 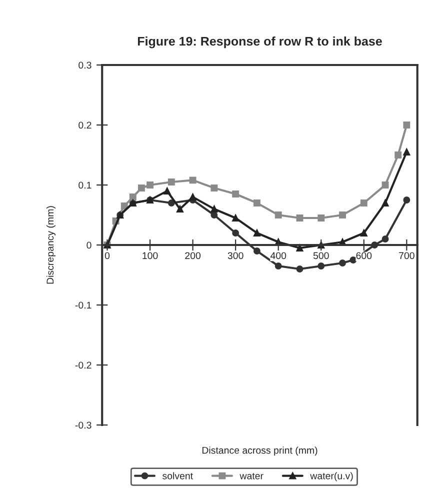 I want to click on y-tick-label: 0, so click(x=89, y=245).